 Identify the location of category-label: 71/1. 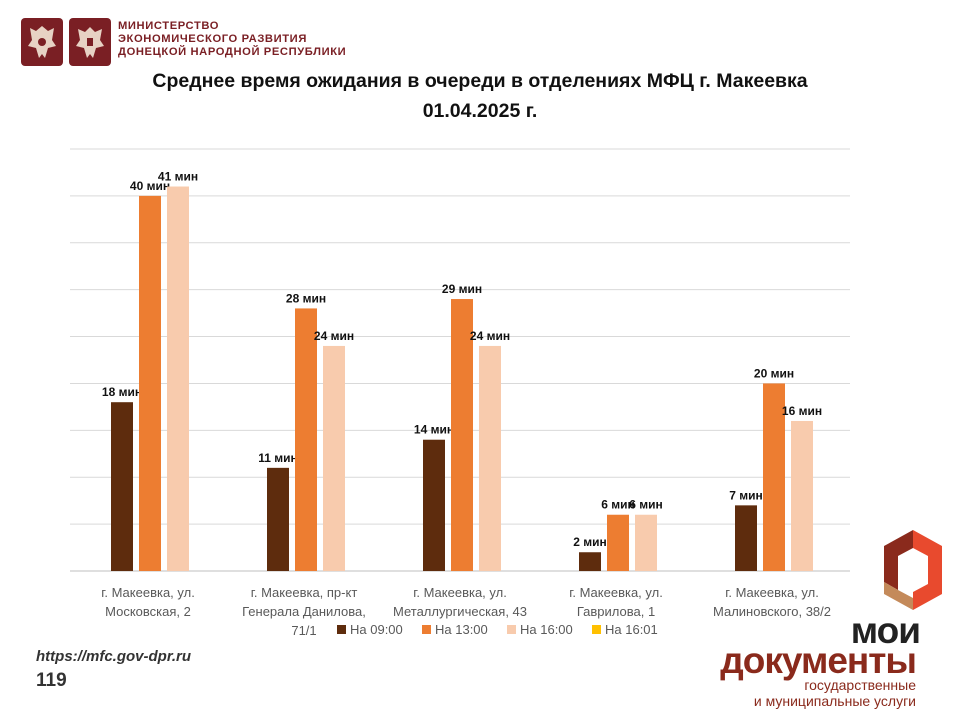
(303, 630).